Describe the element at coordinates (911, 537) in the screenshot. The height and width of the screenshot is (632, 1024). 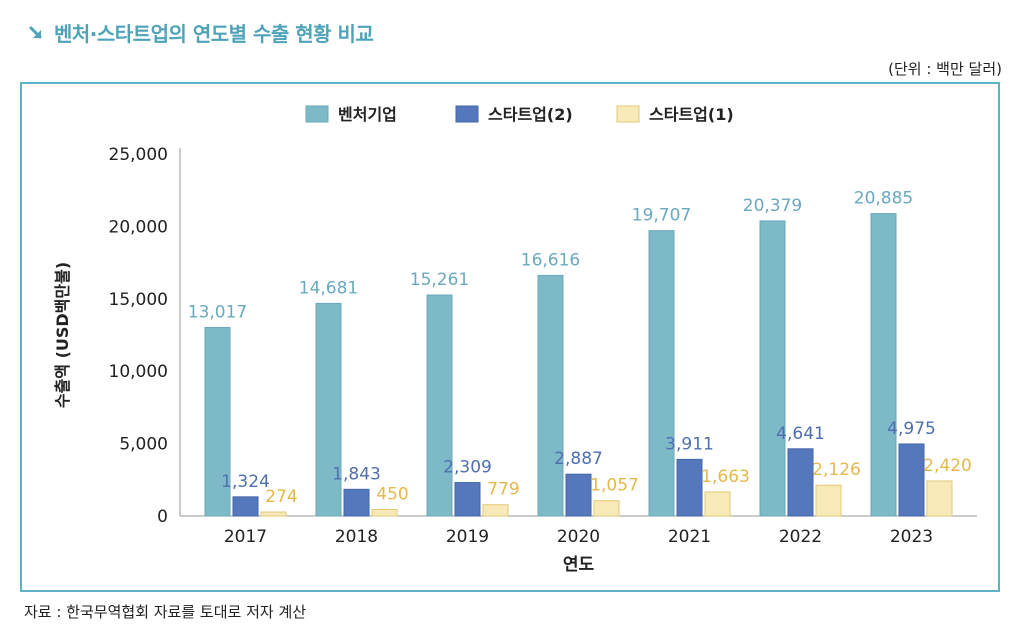
I see `x-tick-label: 2023` at that location.